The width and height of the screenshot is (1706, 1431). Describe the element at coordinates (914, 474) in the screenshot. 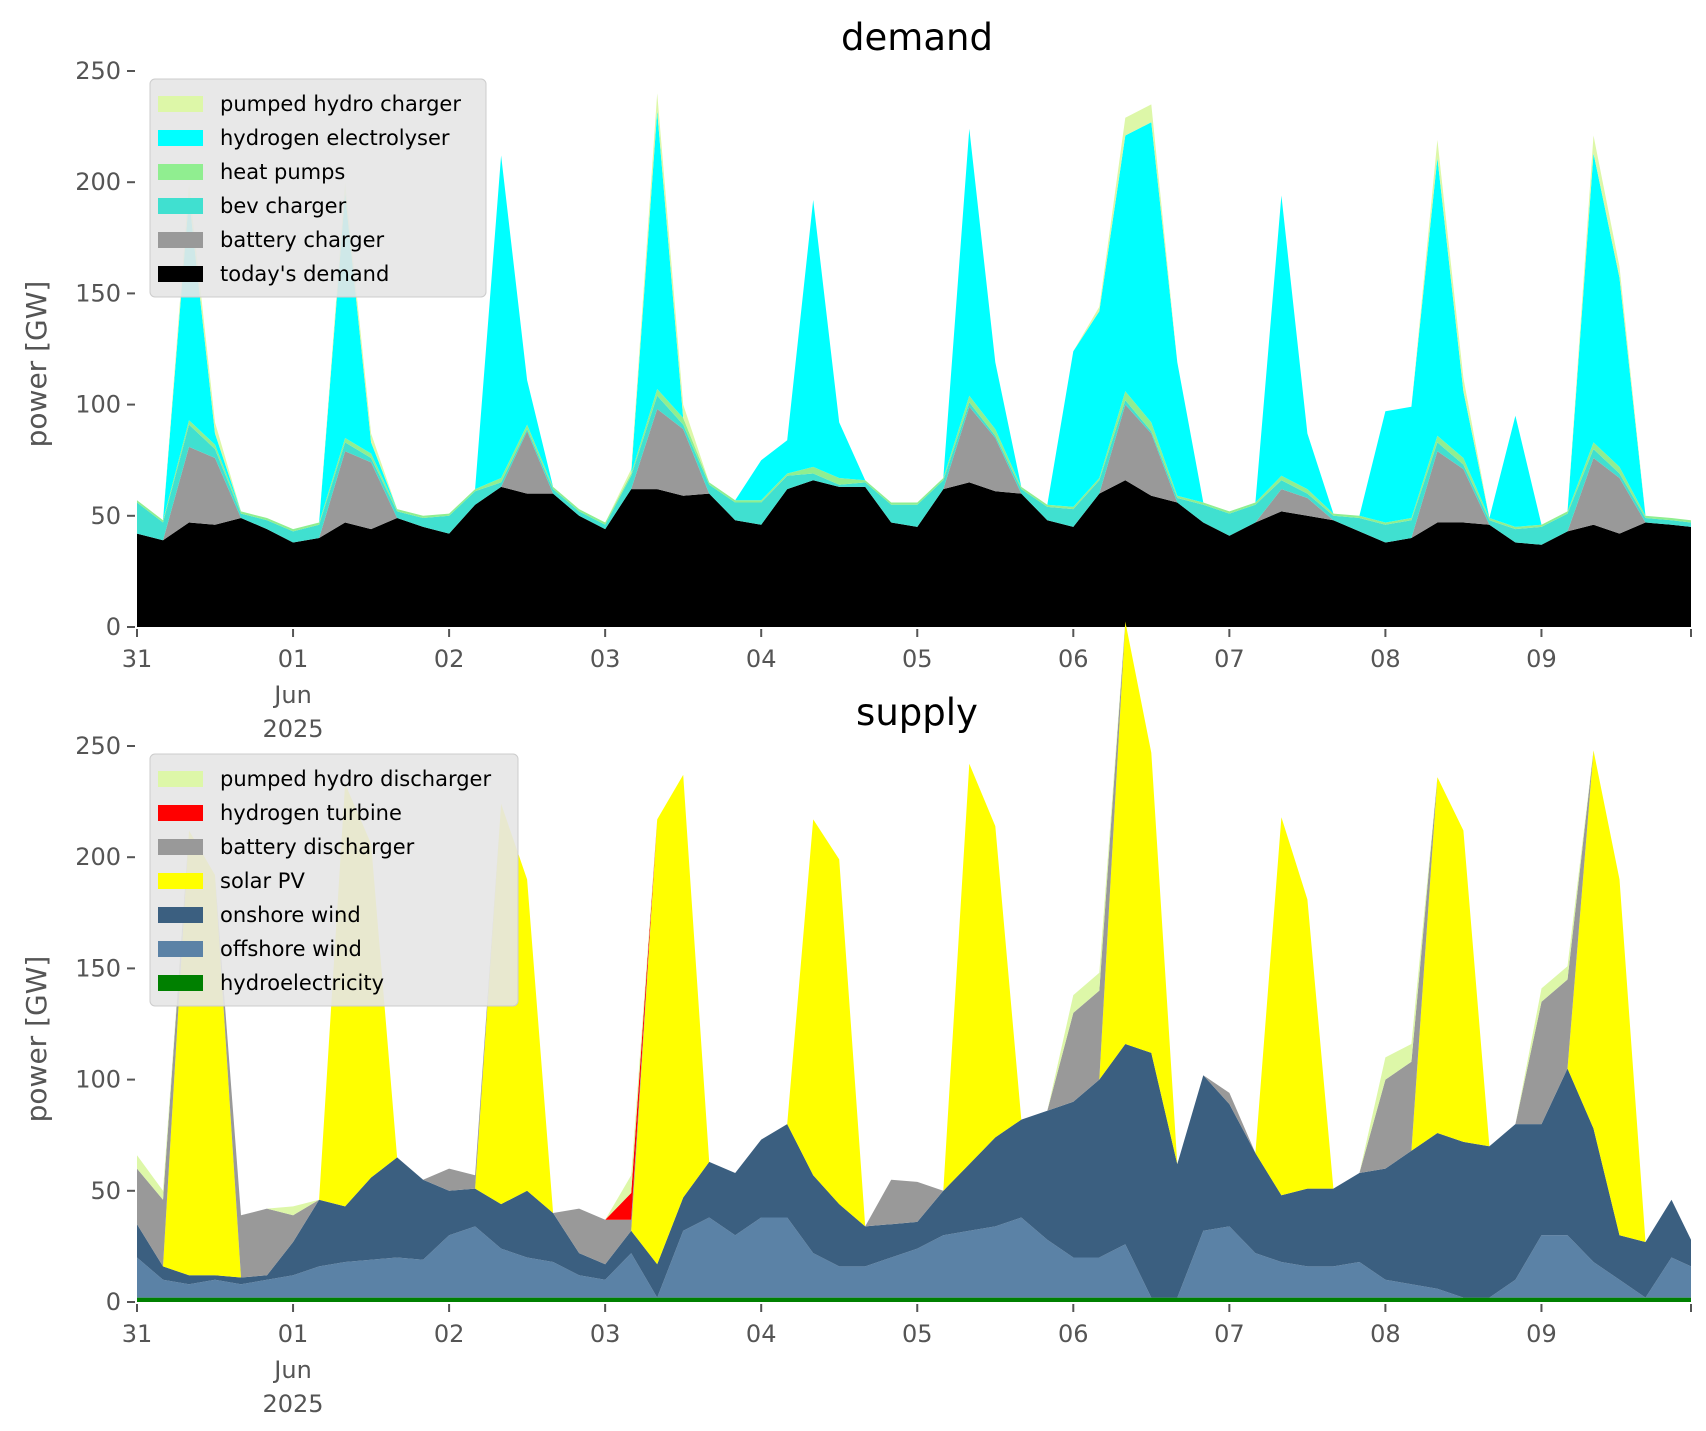

I see `area-battery-charger` at that location.